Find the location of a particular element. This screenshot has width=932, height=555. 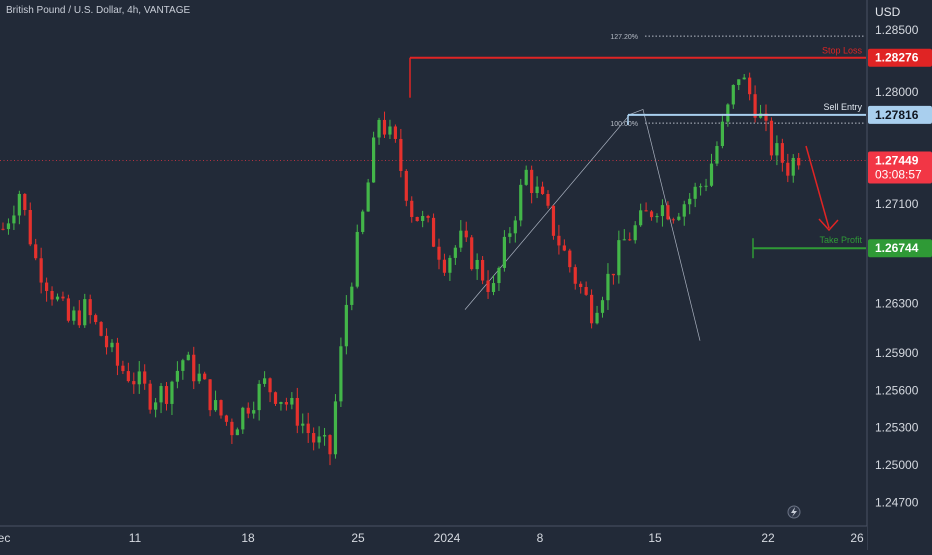

time-tick-label: ec is located at coordinates (5, 538).